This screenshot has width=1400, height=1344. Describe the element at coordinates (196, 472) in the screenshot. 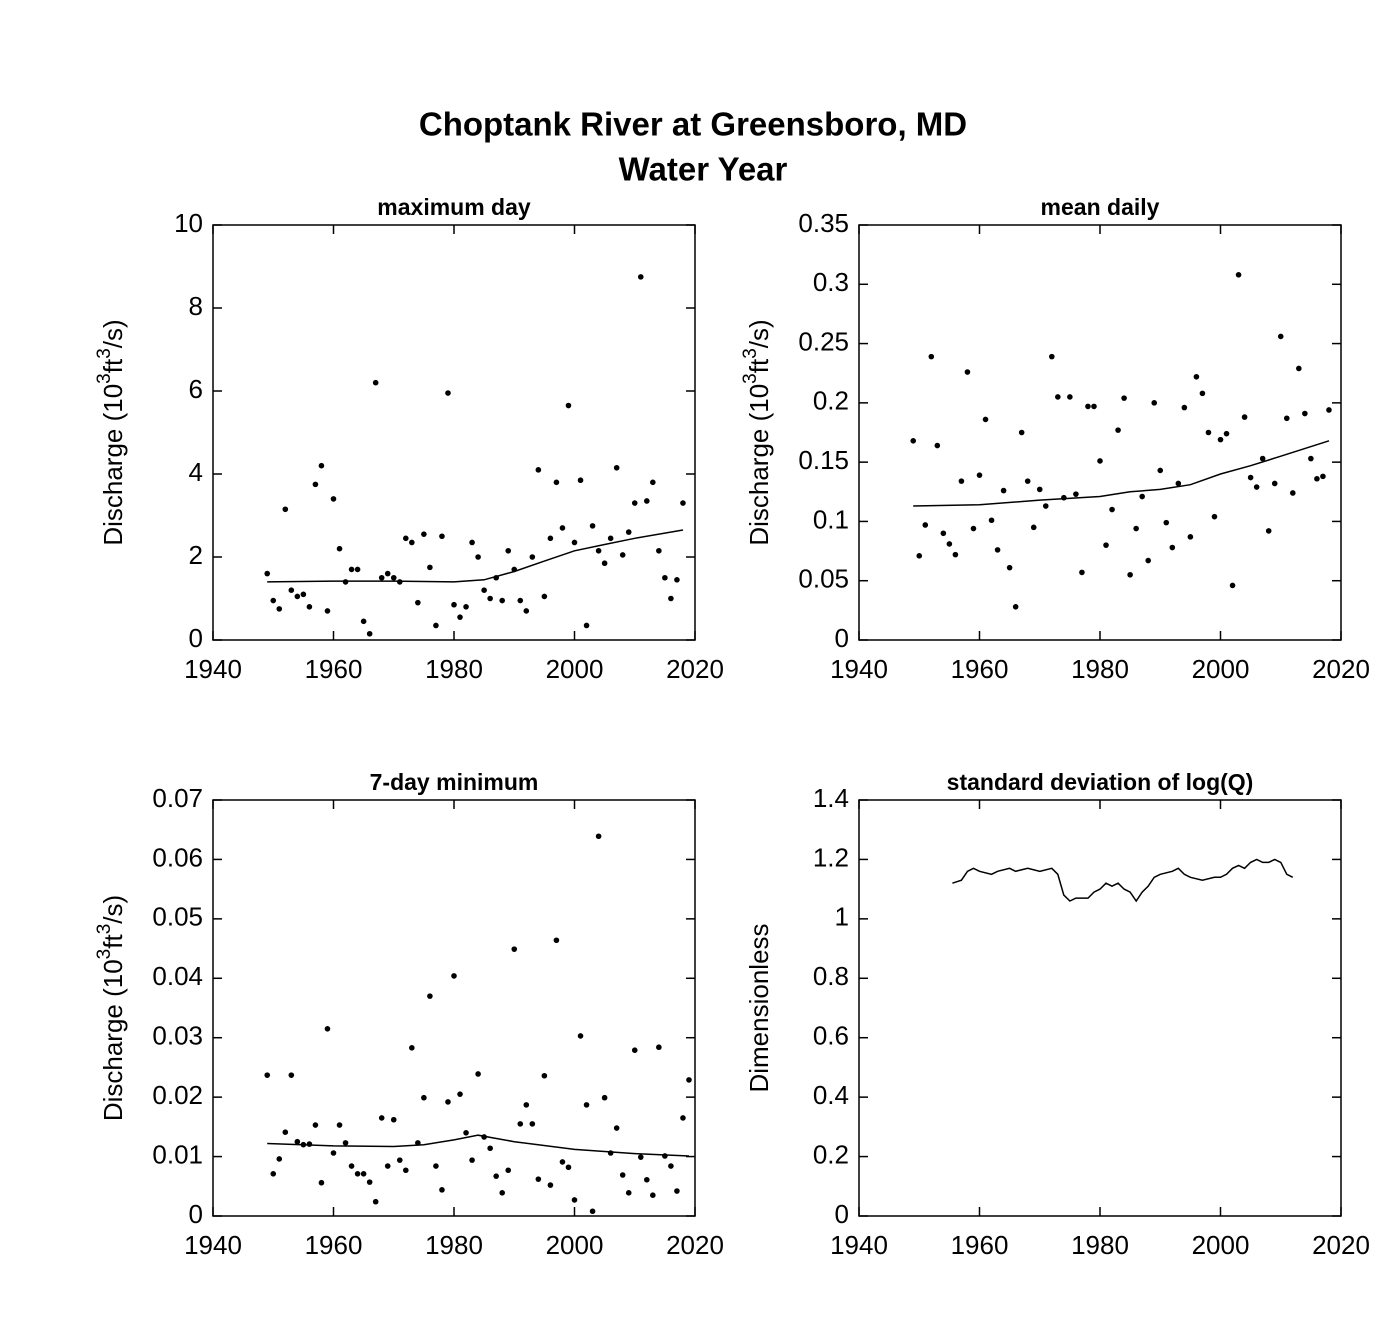

I see `y-tick-label: 4` at that location.